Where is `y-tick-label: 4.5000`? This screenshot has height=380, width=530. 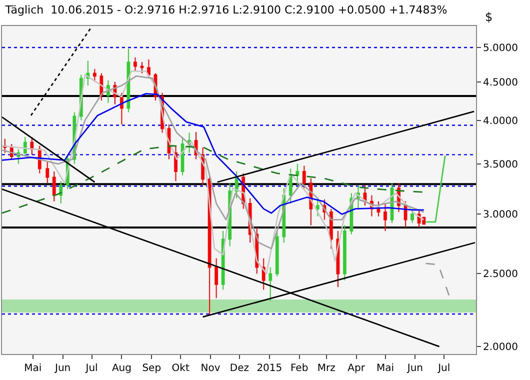 y-tick-label: 4.5000 is located at coordinates (500, 82).